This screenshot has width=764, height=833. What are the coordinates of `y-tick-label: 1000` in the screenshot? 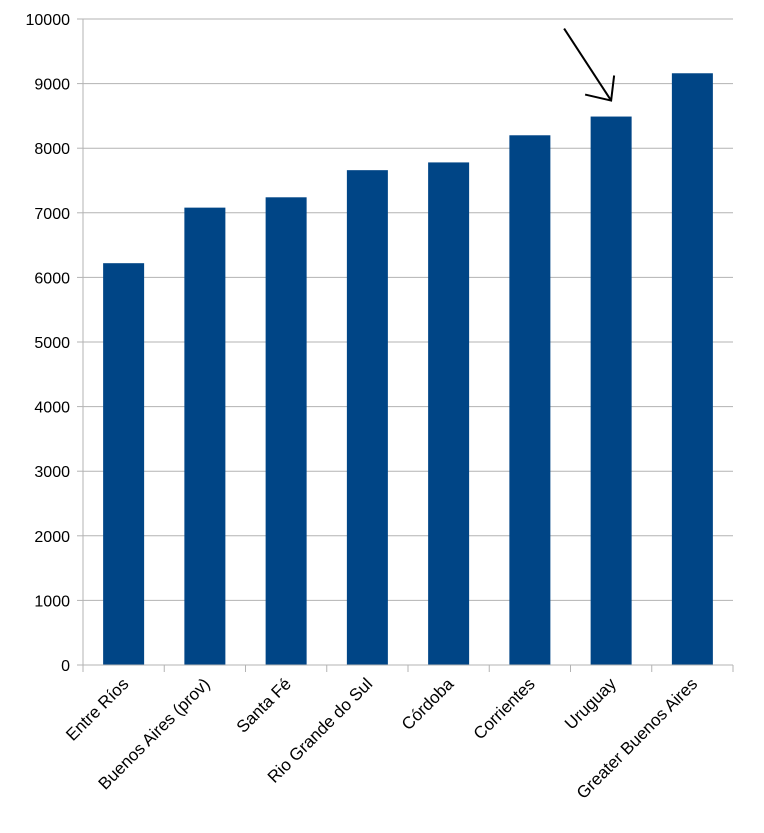 It's located at (52, 601).